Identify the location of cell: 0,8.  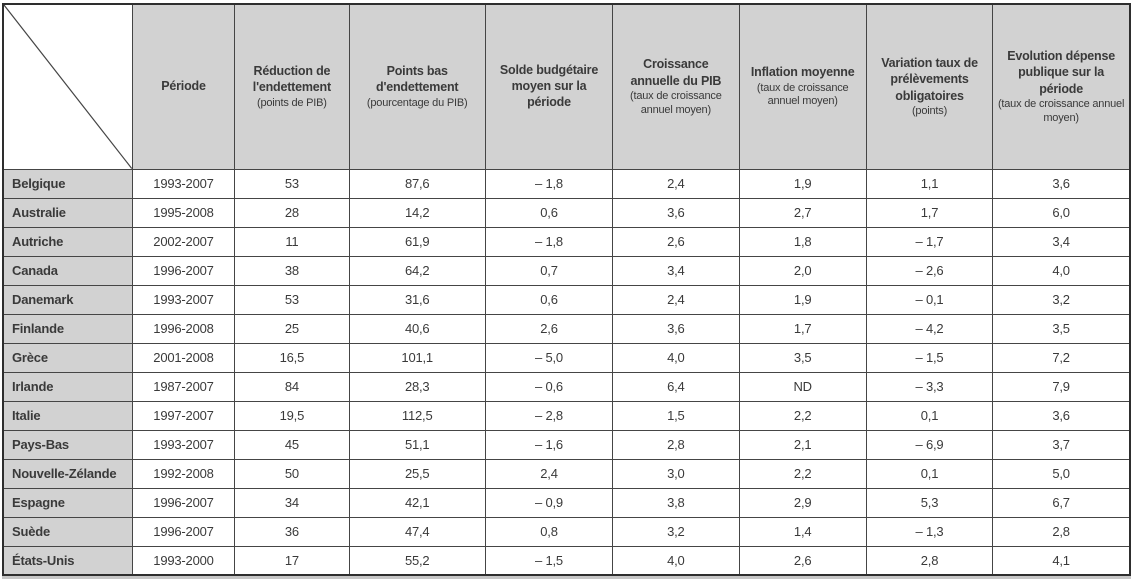
(549, 531).